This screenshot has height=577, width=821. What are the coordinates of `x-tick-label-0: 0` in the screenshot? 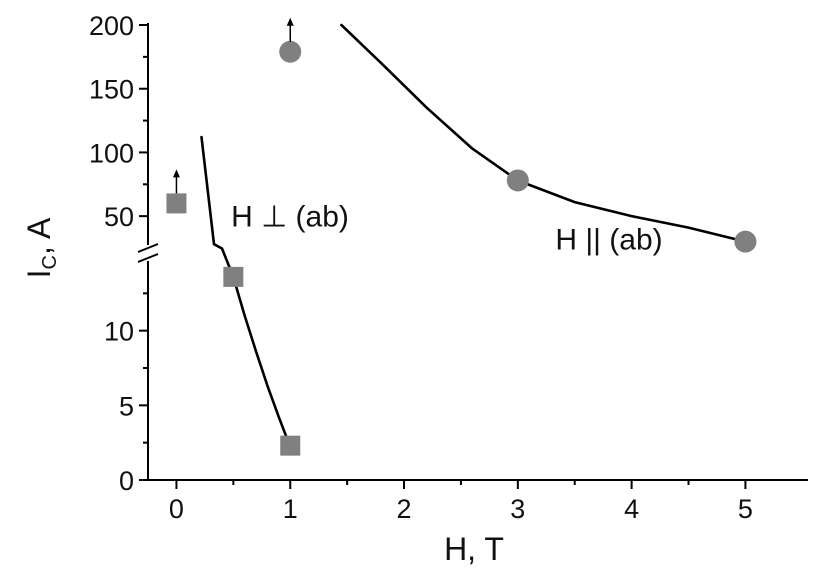 It's located at (176, 509).